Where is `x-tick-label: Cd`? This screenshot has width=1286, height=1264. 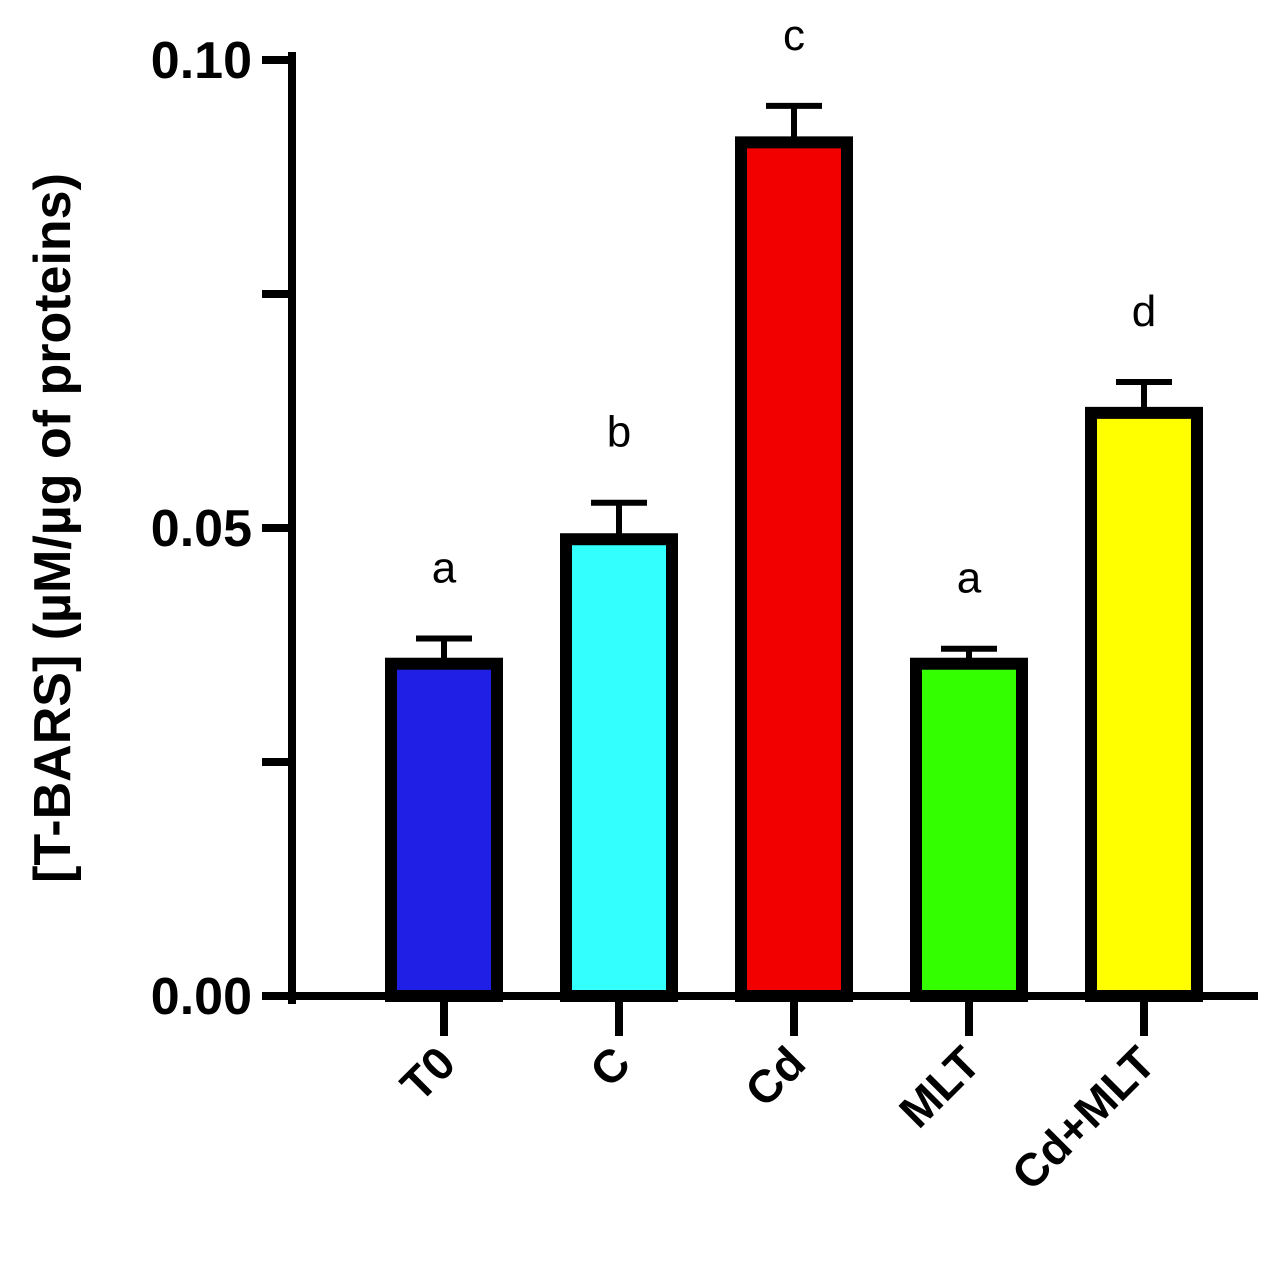 x-tick-label: Cd is located at coordinates (775, 1076).